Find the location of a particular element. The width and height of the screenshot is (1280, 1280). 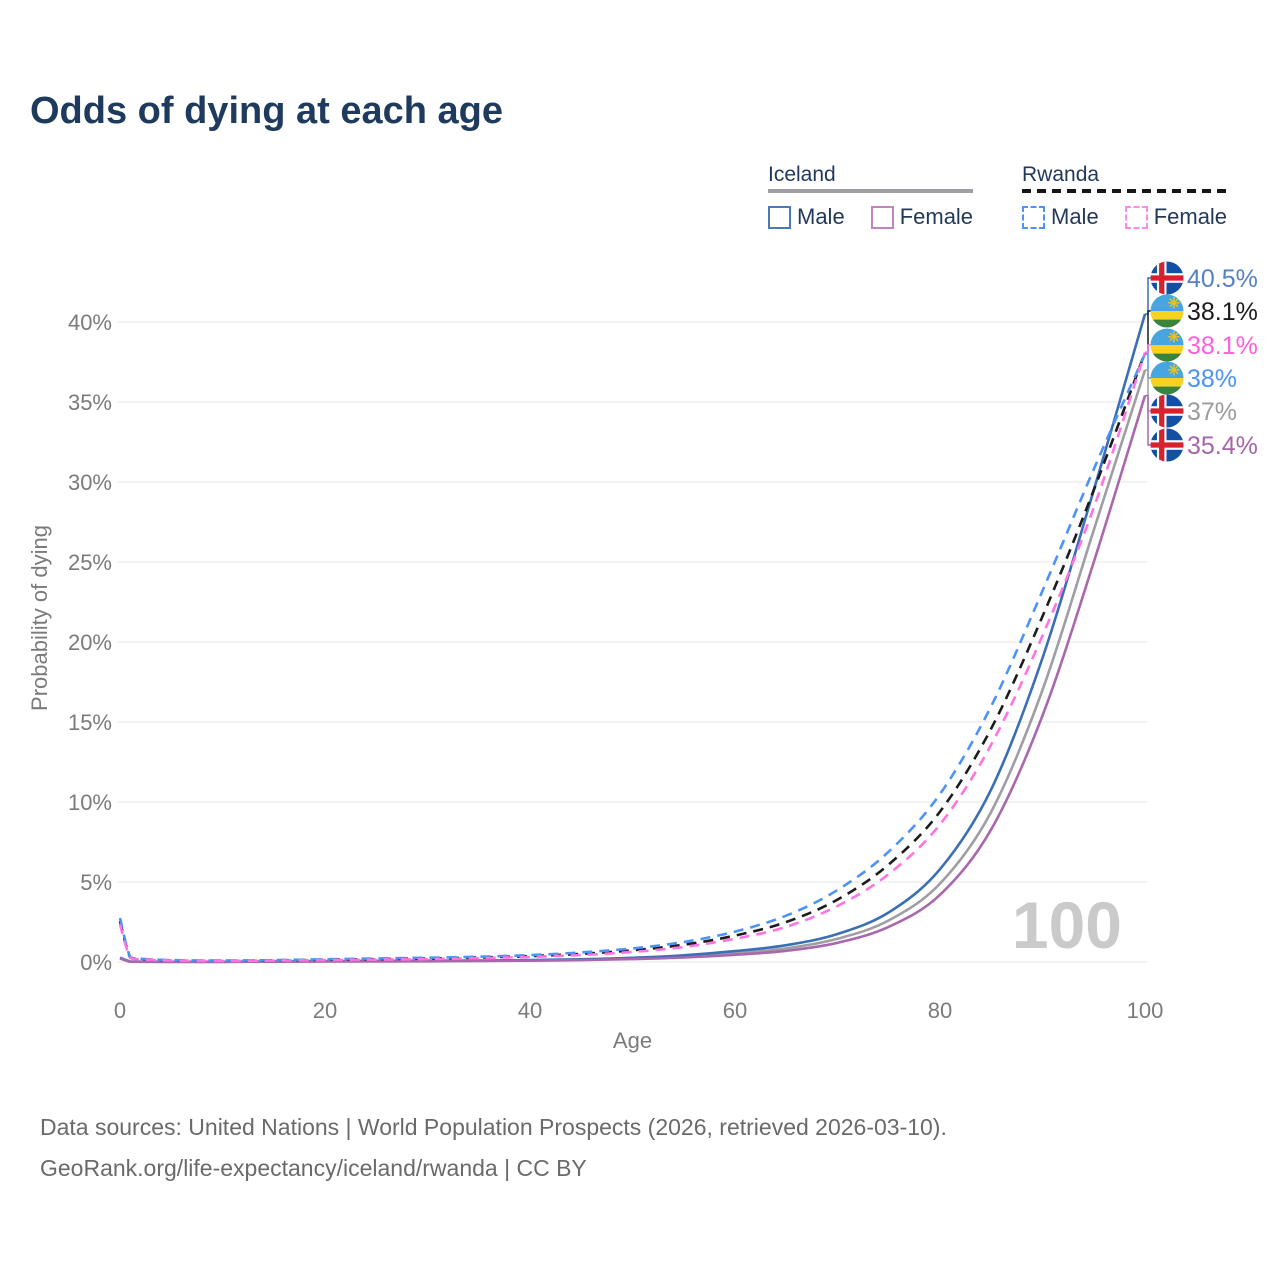

end-label-rwanda-male: 38% is located at coordinates (1212, 379).